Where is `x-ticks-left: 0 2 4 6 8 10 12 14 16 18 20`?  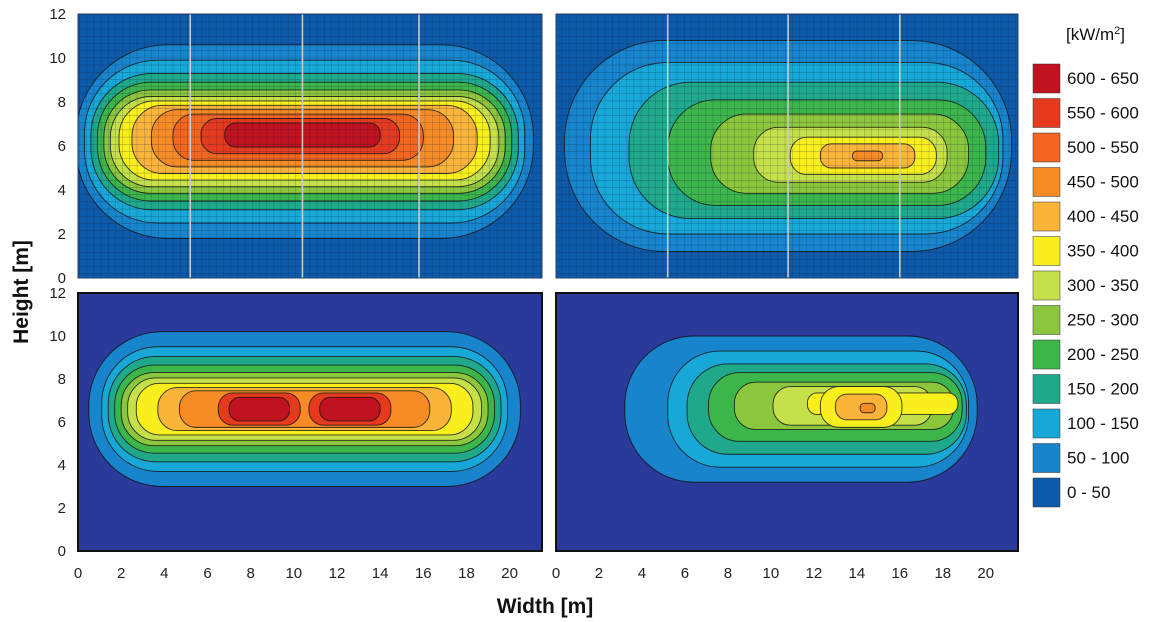
x-ticks-left: 0 2 4 6 8 10 12 14 16 18 20 is located at coordinates (296, 573).